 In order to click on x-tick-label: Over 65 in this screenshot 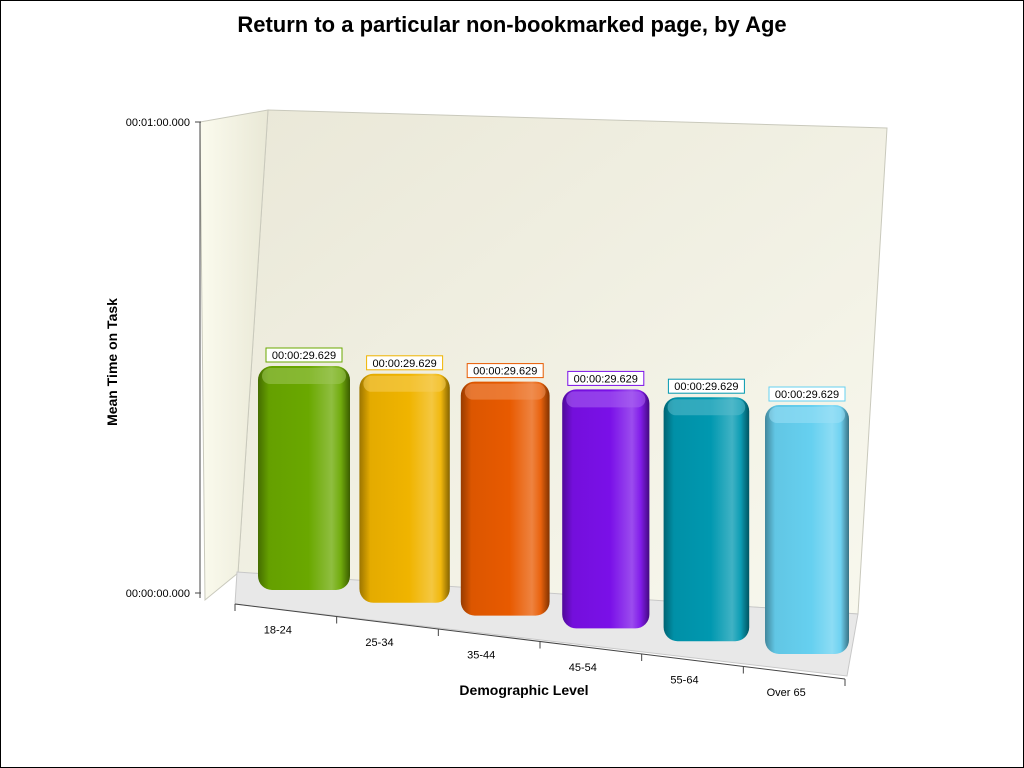, I will do `click(786, 693)`.